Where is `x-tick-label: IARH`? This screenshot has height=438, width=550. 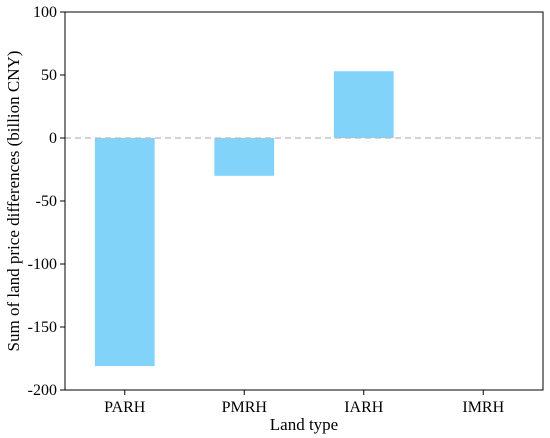 x-tick-label: IARH is located at coordinates (364, 407).